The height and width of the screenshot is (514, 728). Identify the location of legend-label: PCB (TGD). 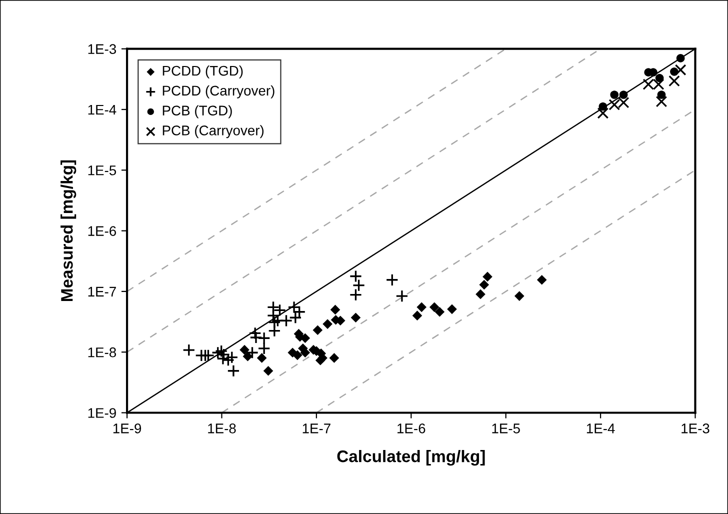
(197, 111).